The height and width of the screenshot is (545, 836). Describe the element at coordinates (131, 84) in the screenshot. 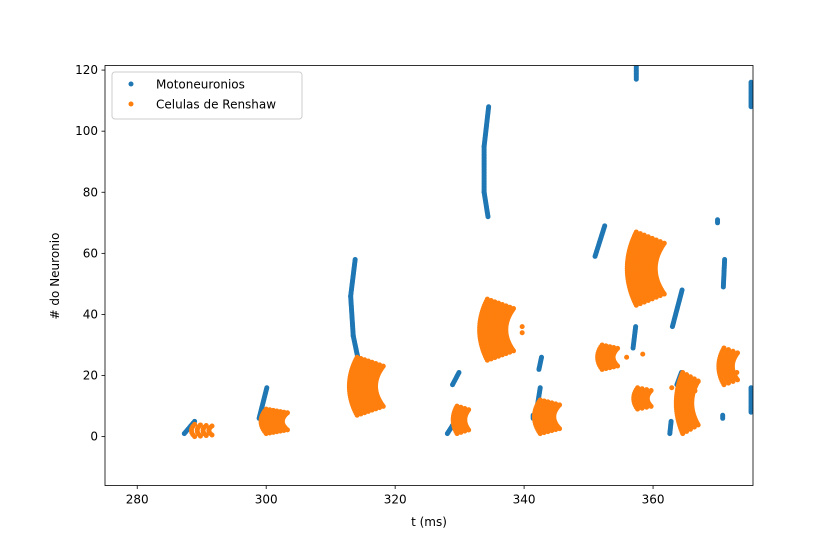

I see `legend-marker-motoneuronios` at that location.